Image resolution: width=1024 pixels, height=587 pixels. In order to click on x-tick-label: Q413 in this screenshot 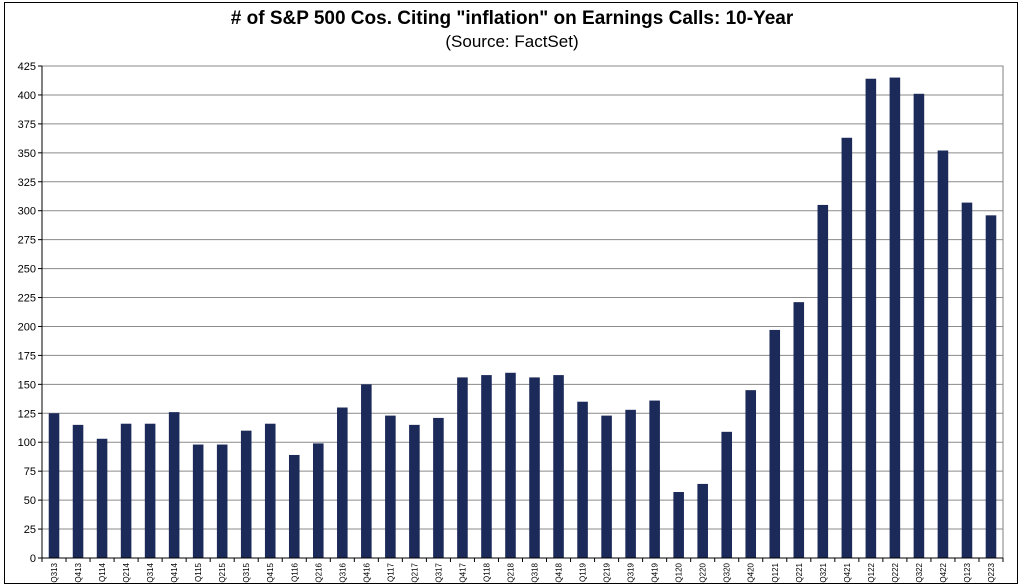, I will do `click(78, 572)`.